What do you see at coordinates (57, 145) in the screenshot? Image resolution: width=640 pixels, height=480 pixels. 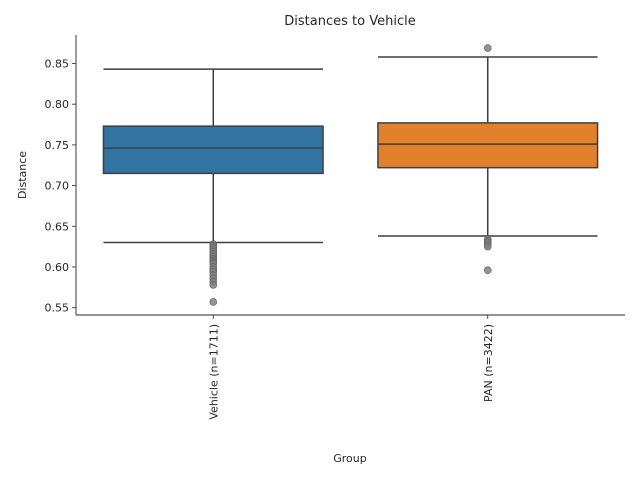 I see `y-tick-label: 0.75` at bounding box center [57, 145].